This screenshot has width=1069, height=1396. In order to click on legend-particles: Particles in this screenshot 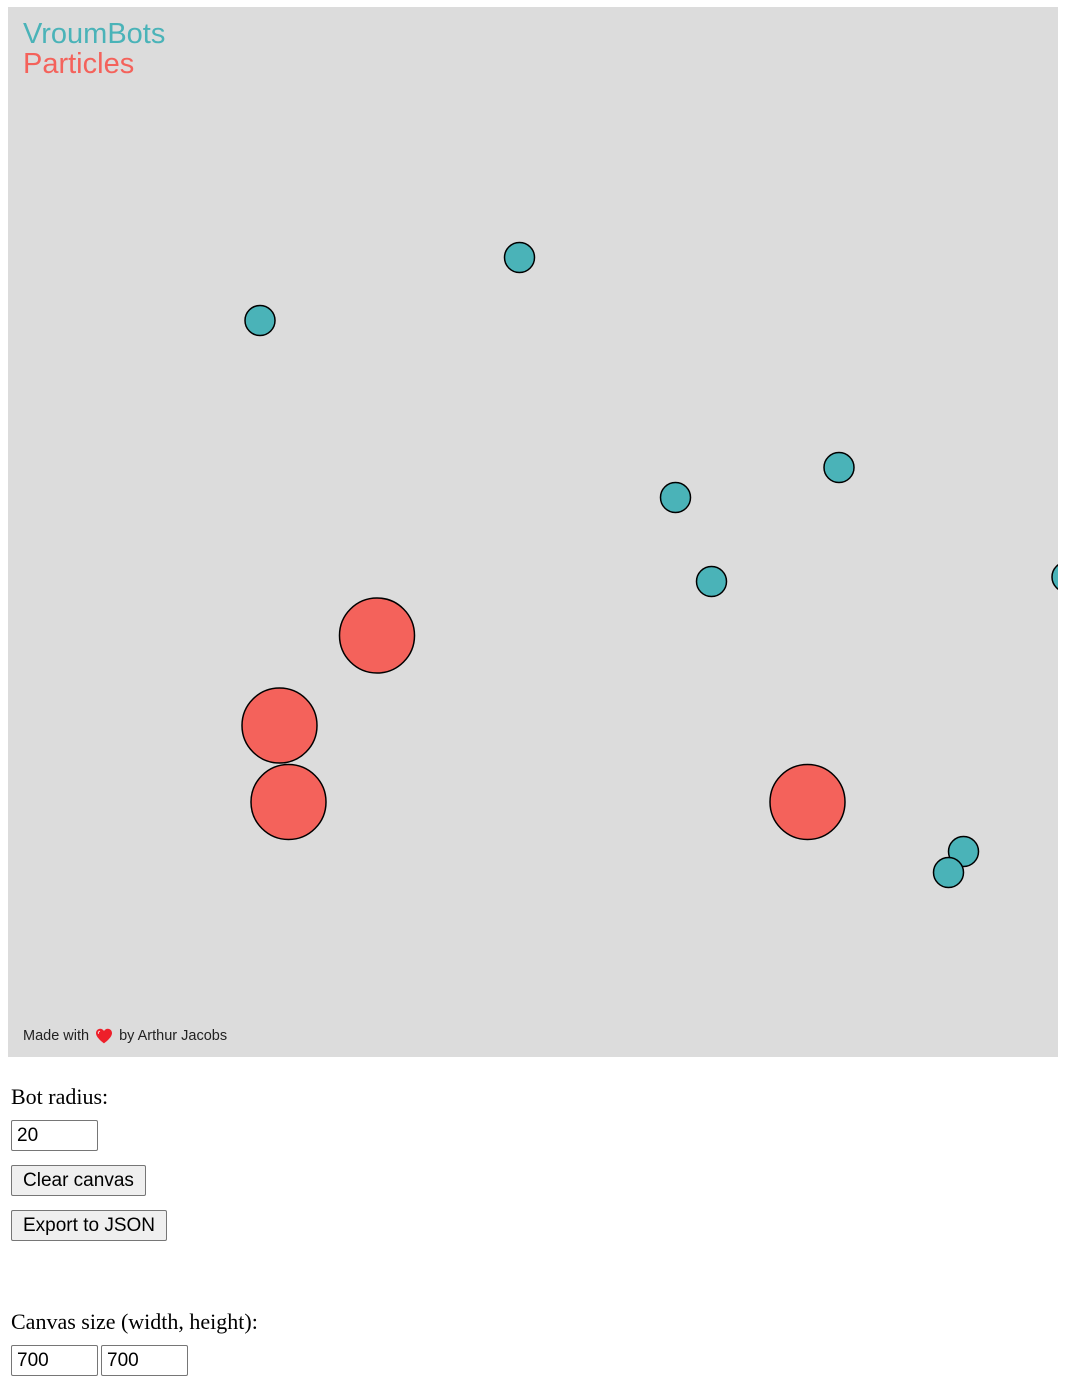, I will do `click(79, 64)`.